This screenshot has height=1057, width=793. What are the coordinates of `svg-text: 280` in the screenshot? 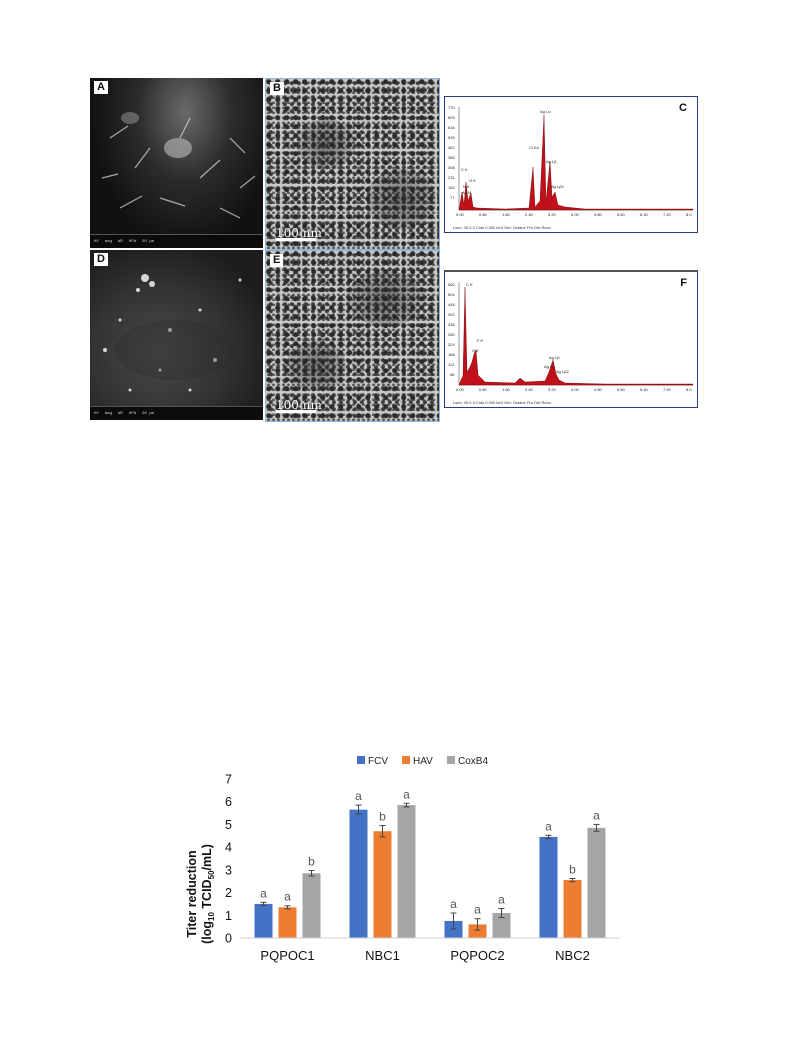 It's located at (451, 334).